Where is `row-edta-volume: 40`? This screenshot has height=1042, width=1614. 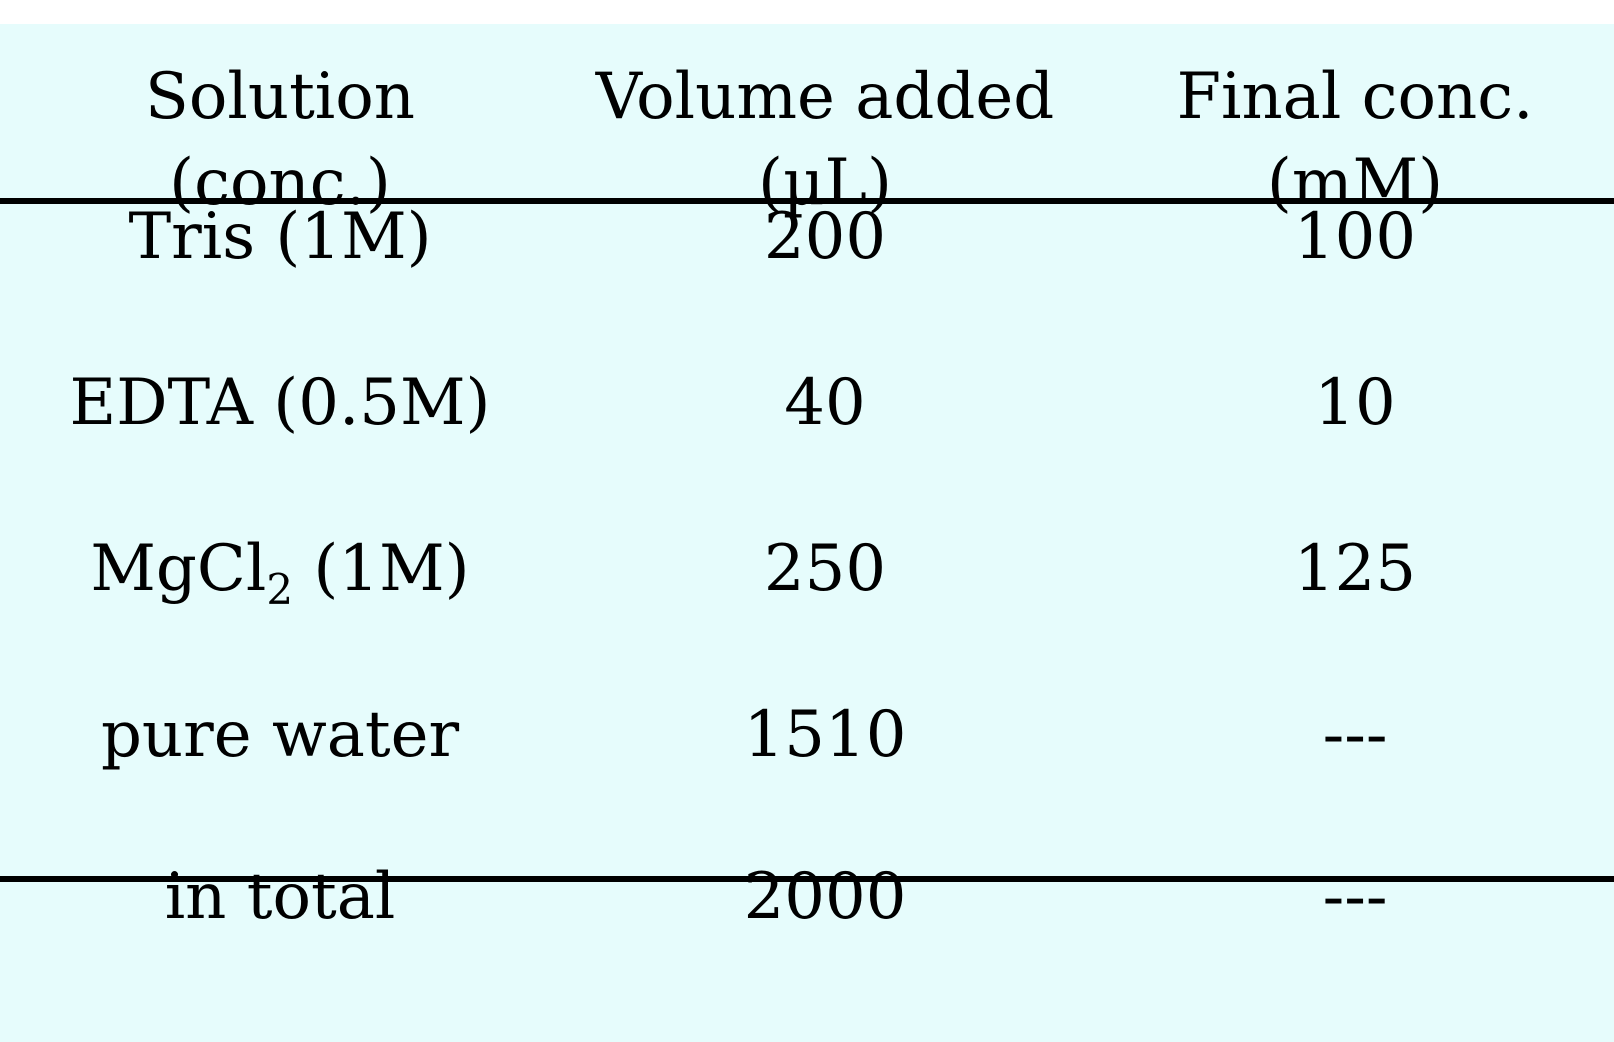
row-edta-volume: 40 is located at coordinates (825, 403).